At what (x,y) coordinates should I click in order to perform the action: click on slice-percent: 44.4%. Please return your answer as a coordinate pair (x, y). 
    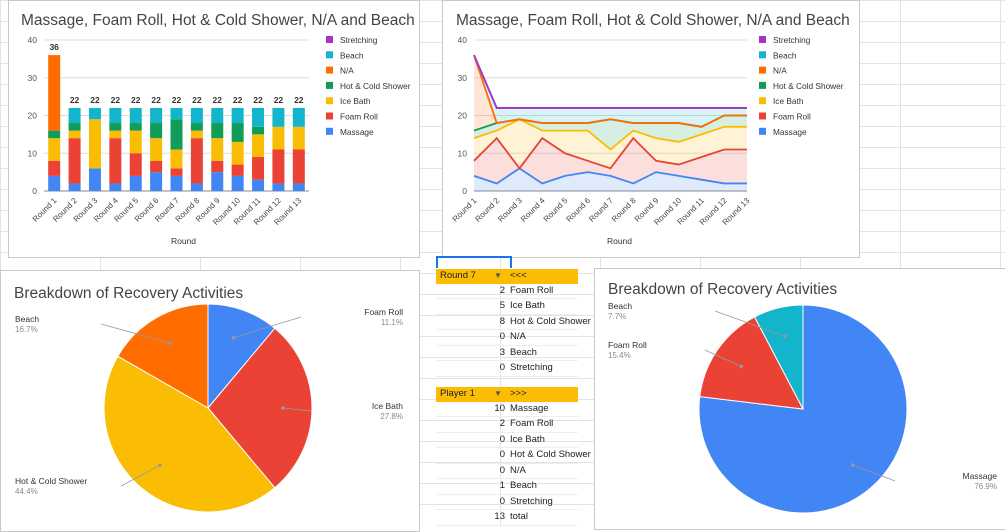
    Looking at the image, I should click on (26, 491).